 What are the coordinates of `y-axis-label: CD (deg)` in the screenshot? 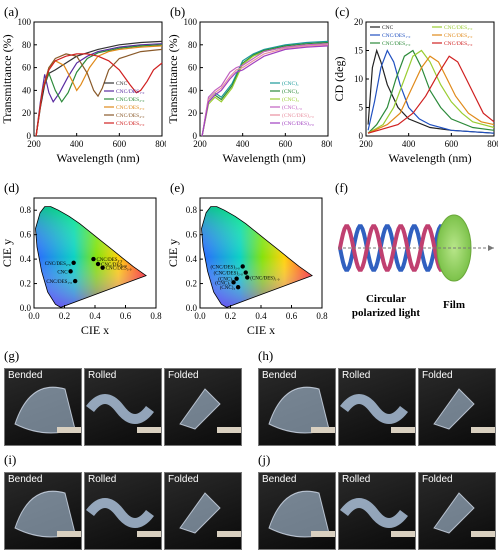 It's located at (339, 79).